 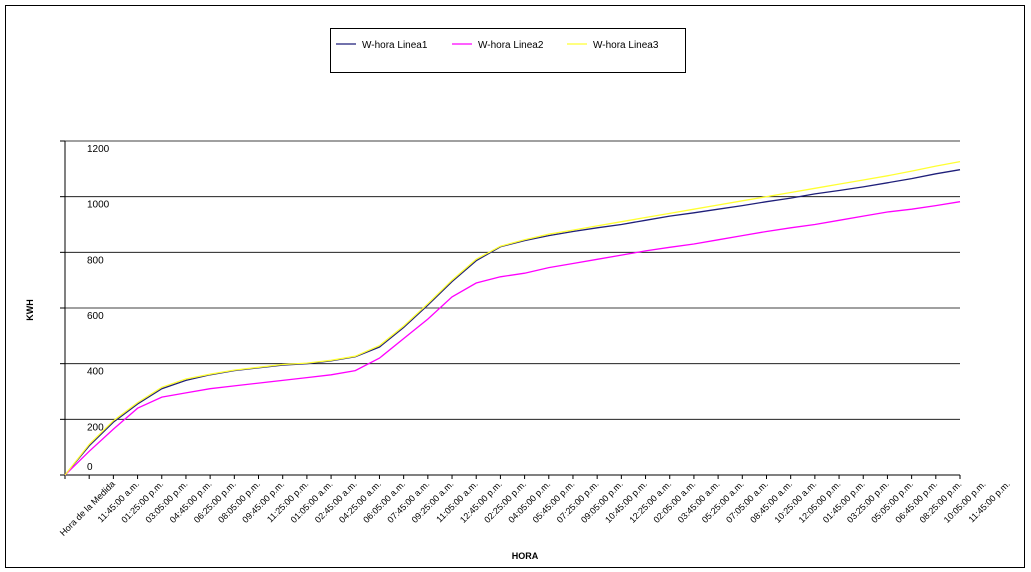 What do you see at coordinates (525, 556) in the screenshot?
I see `x-axis-title: HORA` at bounding box center [525, 556].